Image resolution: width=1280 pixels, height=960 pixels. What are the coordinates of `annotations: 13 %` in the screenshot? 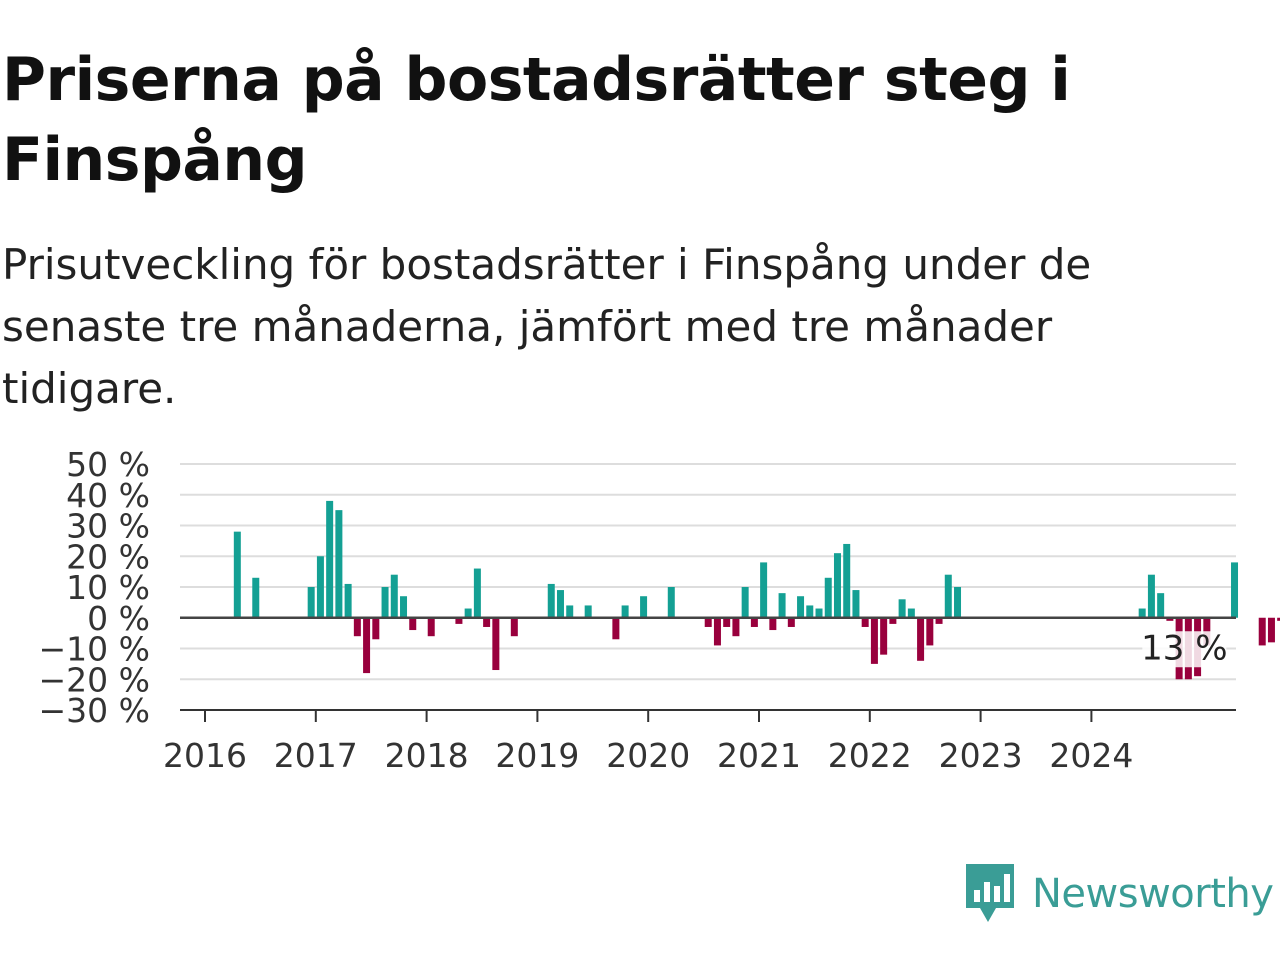 It's located at (1184, 648).